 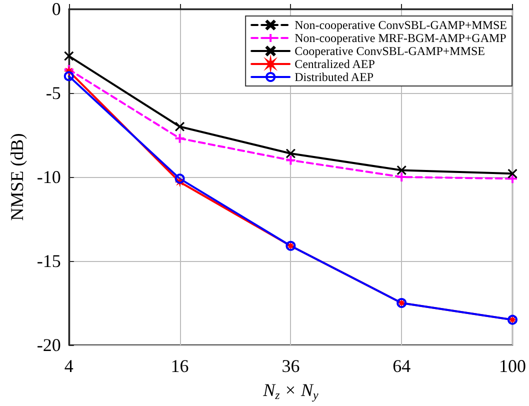 I want to click on legend-label: Non-cooperative ConvSBL-GAMP+MMSE, so click(x=401, y=25).